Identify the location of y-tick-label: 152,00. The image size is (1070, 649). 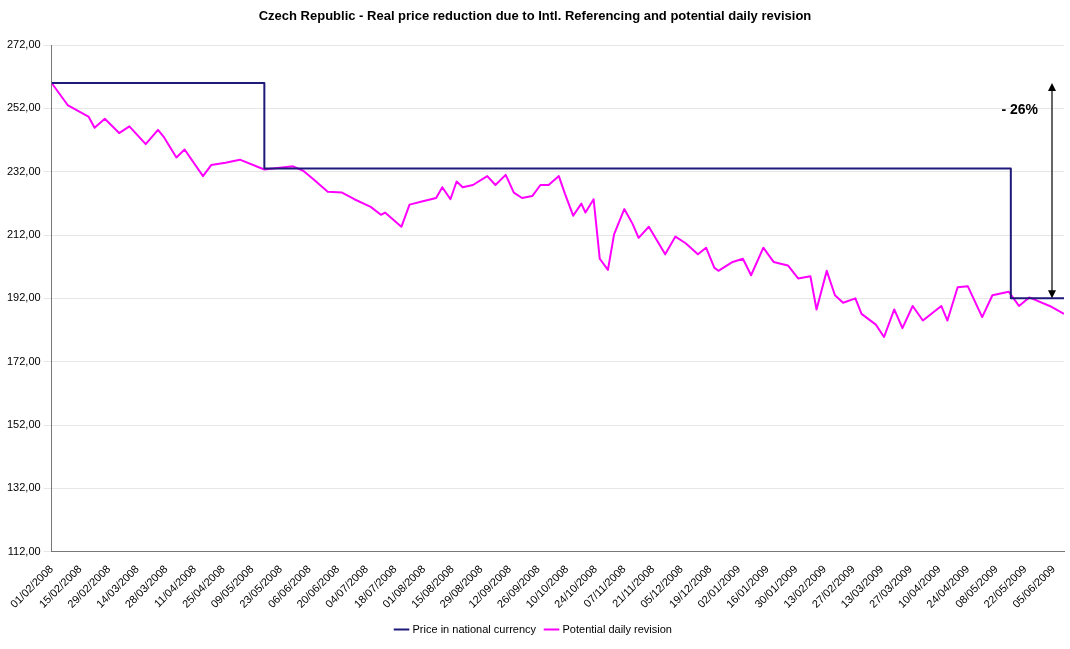
(23, 424).